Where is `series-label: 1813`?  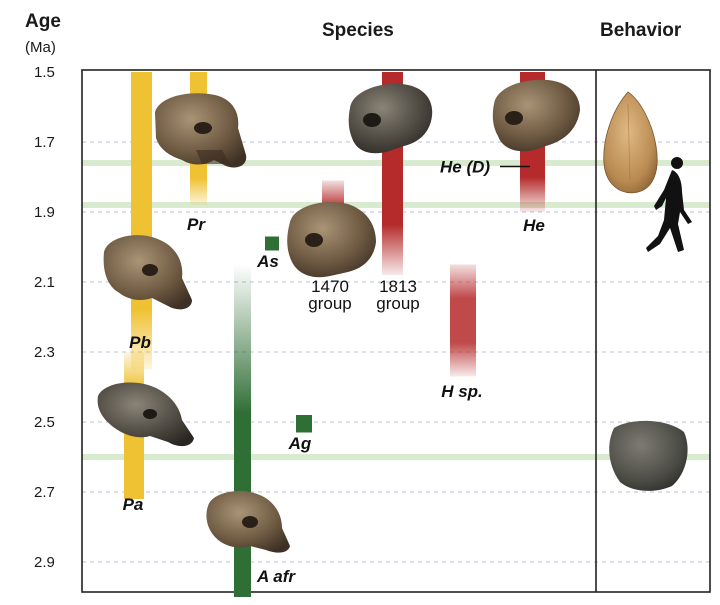 series-label: 1813 is located at coordinates (398, 286).